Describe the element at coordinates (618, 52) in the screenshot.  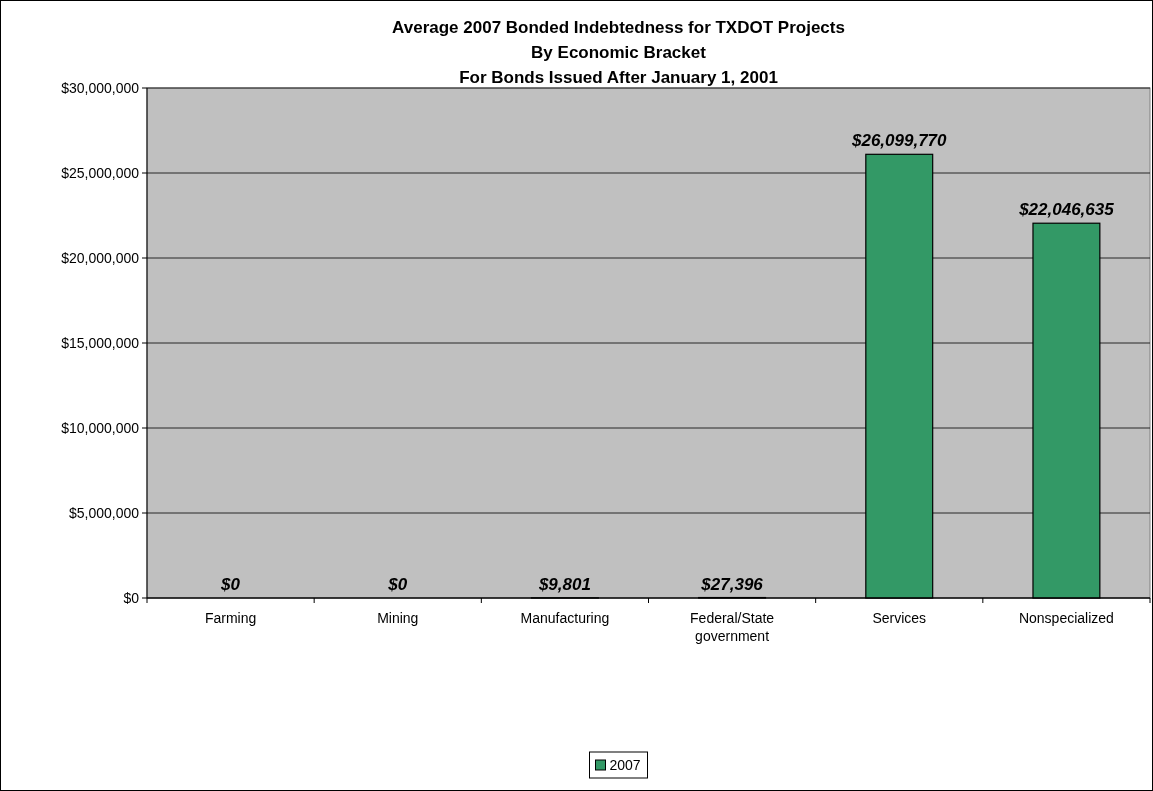
I see `chart-title: Average 2007 Bonded Indebtedness for TXDOT Projects By Economic Bracket For Bonds Issued After January 1, 2001` at that location.